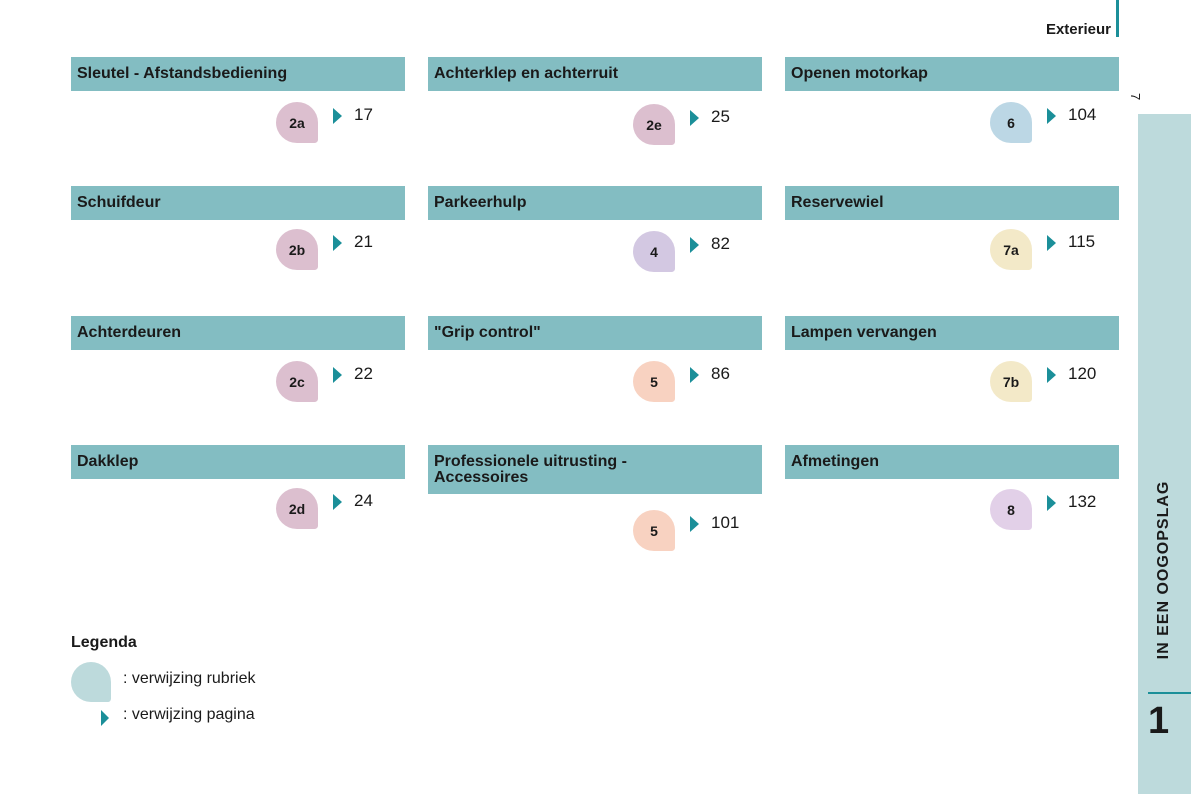  Describe the element at coordinates (720, 243) in the screenshot. I see `page-reference: 82` at that location.